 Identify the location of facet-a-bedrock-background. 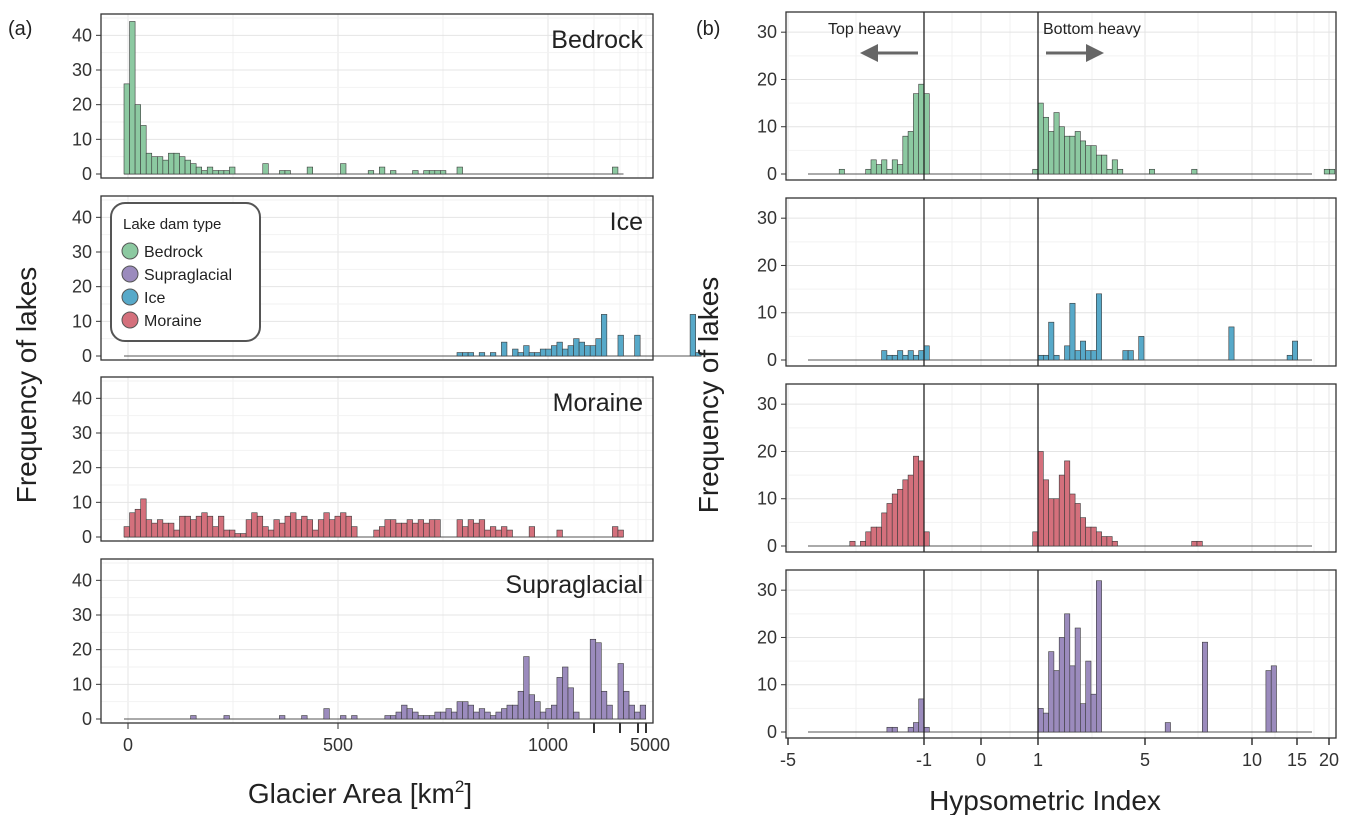
(377, 96).